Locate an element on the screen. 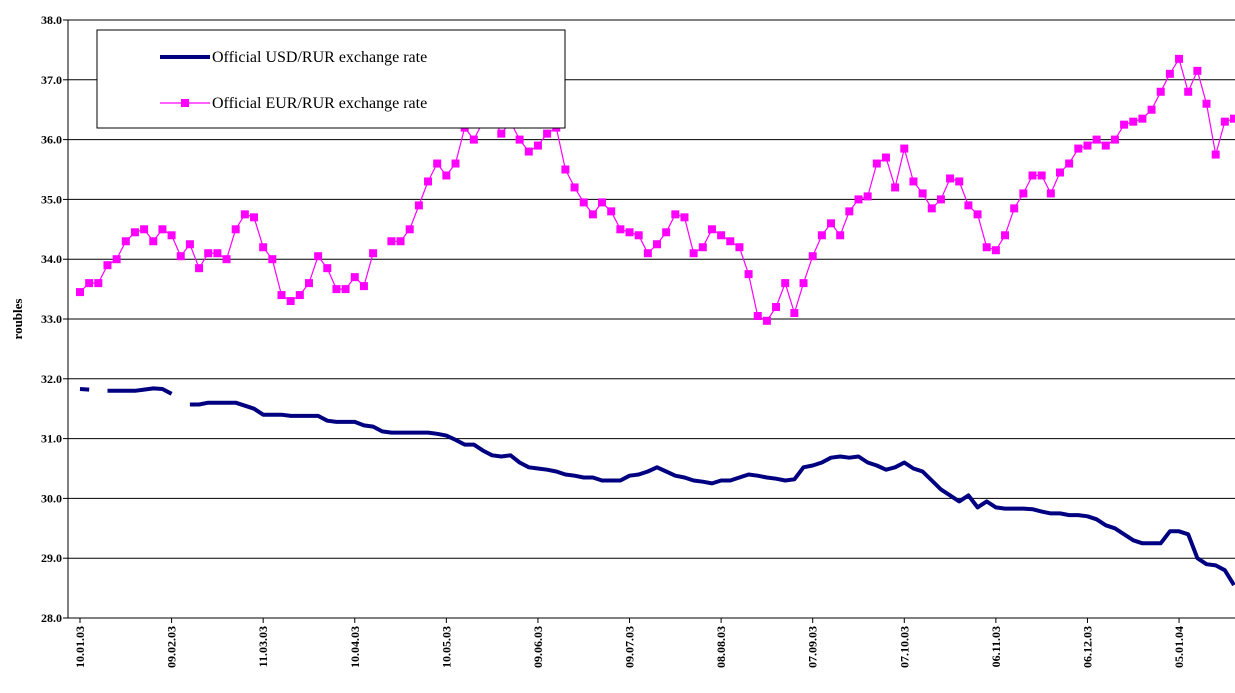 Image resolution: width=1235 pixels, height=693 pixels. y-tick-label: 33.0 is located at coordinates (51, 319).